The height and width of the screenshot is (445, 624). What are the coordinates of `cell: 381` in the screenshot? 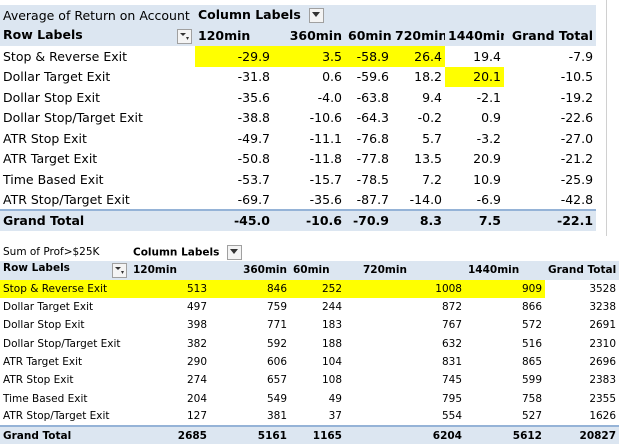 It's located at (276, 416).